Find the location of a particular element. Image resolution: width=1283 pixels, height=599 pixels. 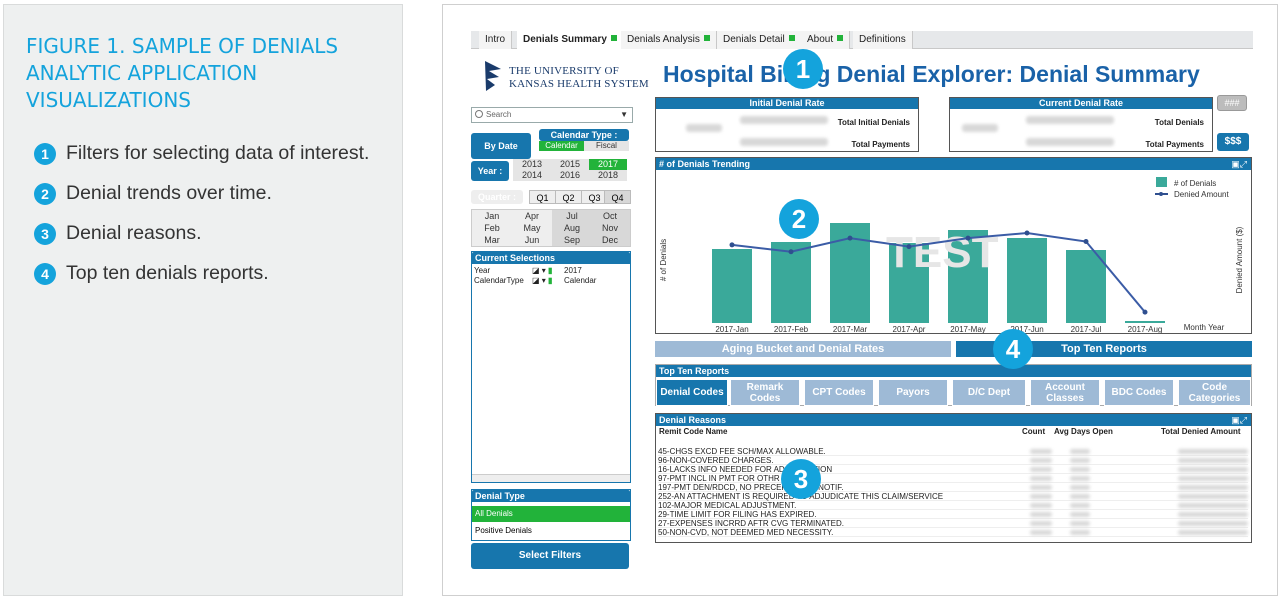

tab-denials-detail: Denials Detail is located at coordinates (759, 40).